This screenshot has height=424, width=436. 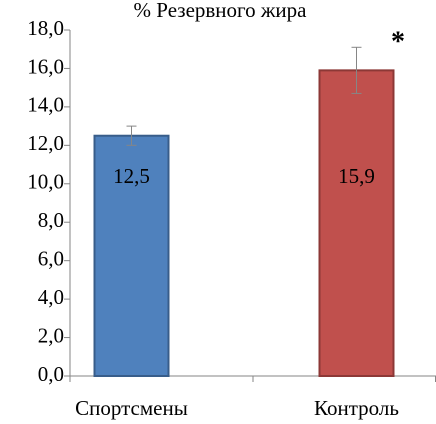 What do you see at coordinates (356, 408) in the screenshot?
I see `x-tick-label: Контроль` at bounding box center [356, 408].